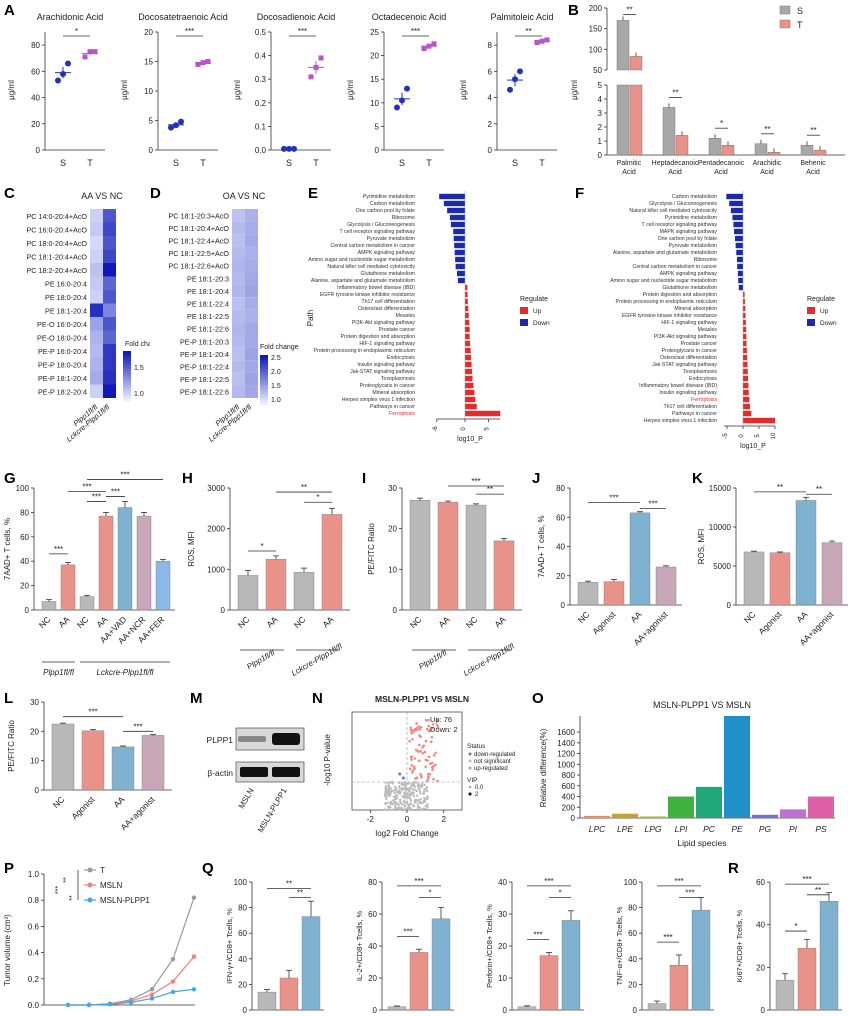 This screenshot has width=853, height=1016. What do you see at coordinates (600, 127) in the screenshot?
I see `chart-b-tick-label: 2` at bounding box center [600, 127].